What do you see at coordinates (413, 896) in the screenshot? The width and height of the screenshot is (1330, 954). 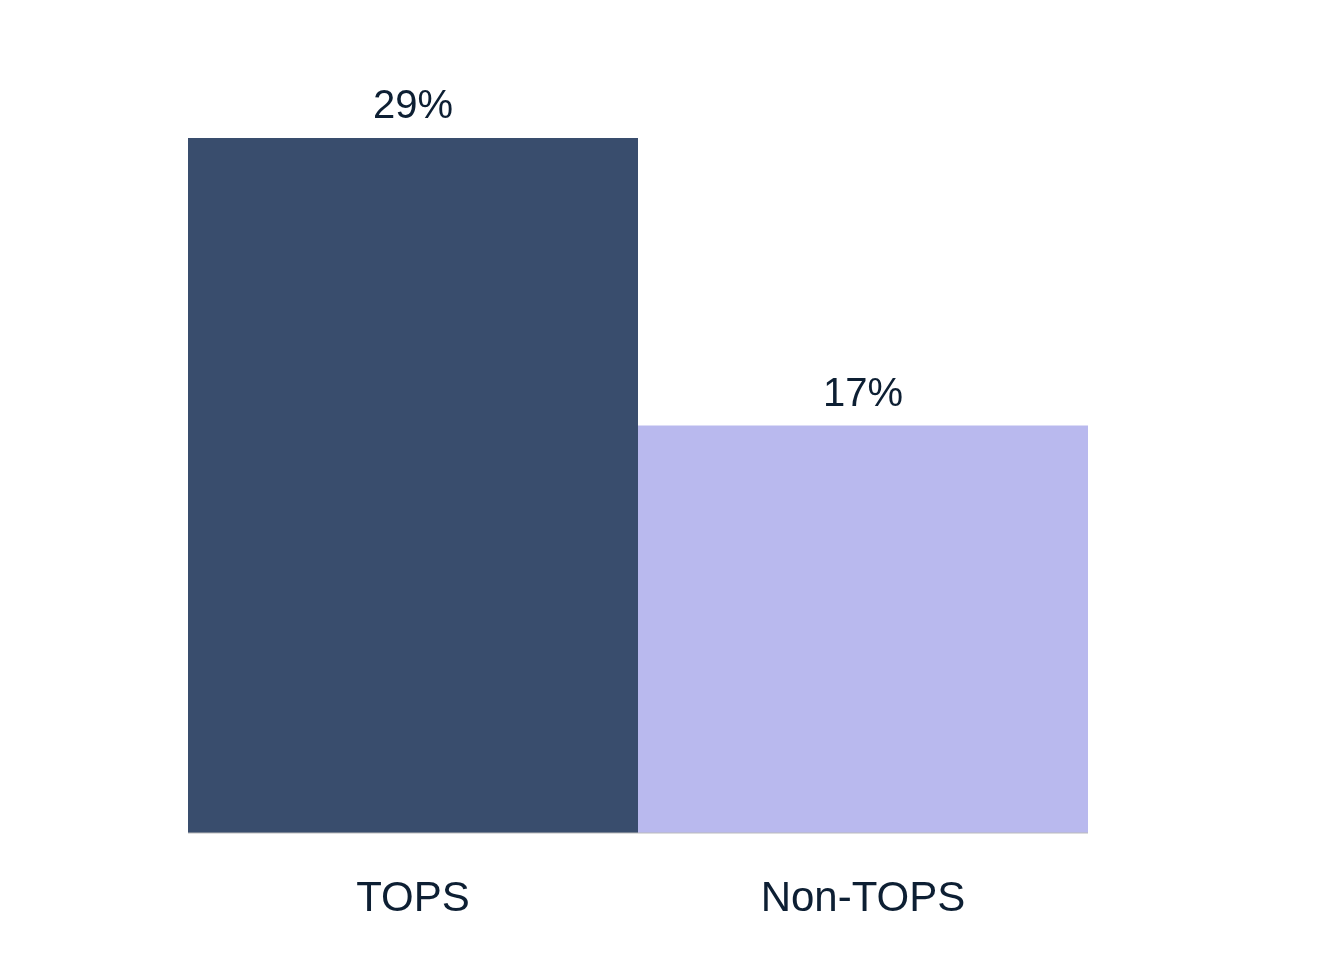 I see `x-tick-label: TOPS` at bounding box center [413, 896].